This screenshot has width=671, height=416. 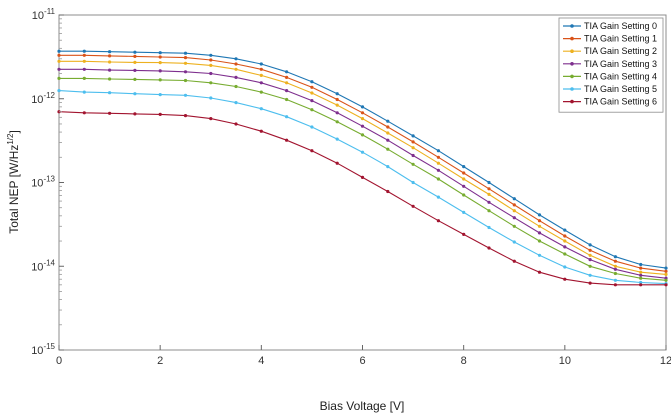 I want to click on x-tick-label: 10, so click(x=565, y=361).